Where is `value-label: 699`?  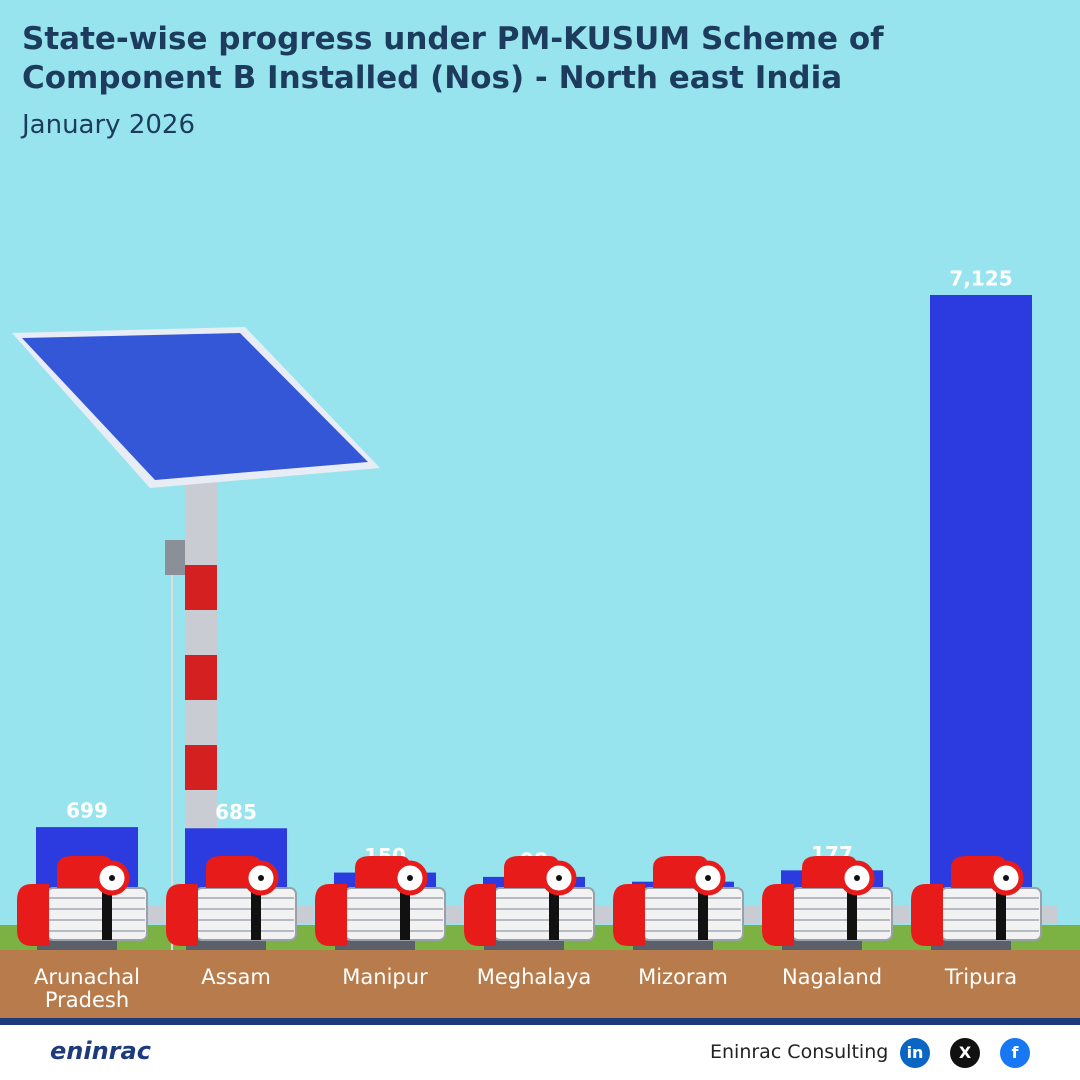 value-label: 699 is located at coordinates (87, 811).